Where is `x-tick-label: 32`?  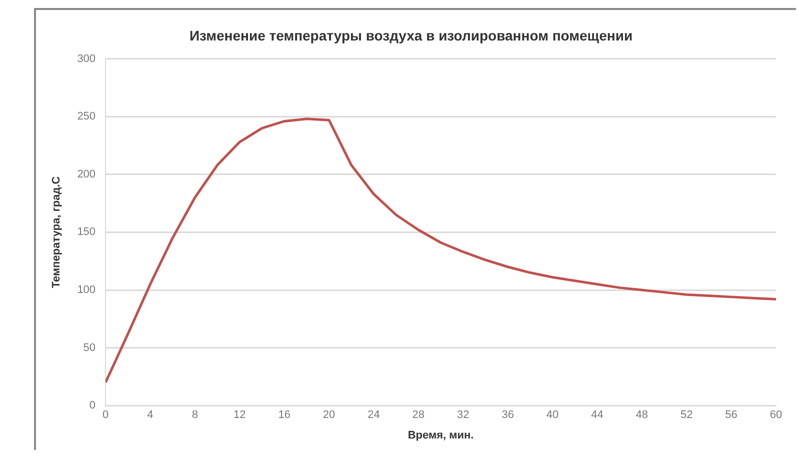 x-tick-label: 32 is located at coordinates (463, 415).